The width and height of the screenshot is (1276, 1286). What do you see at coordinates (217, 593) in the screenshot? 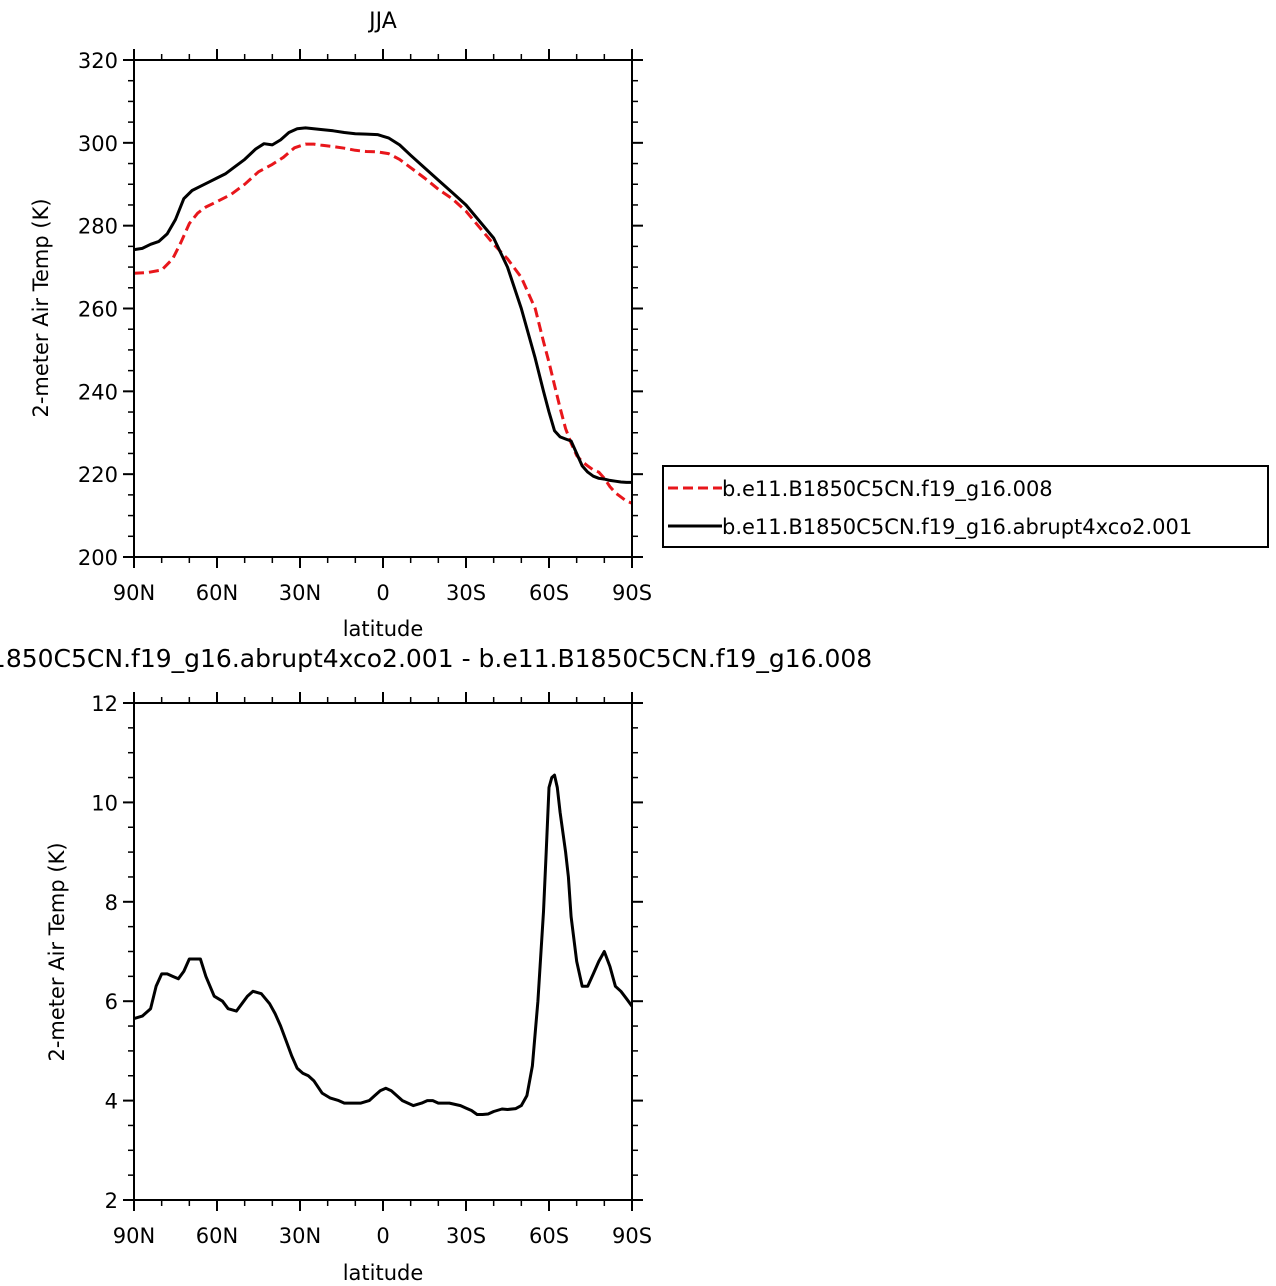
I see `top-xtick-label: 60N` at bounding box center [217, 593].